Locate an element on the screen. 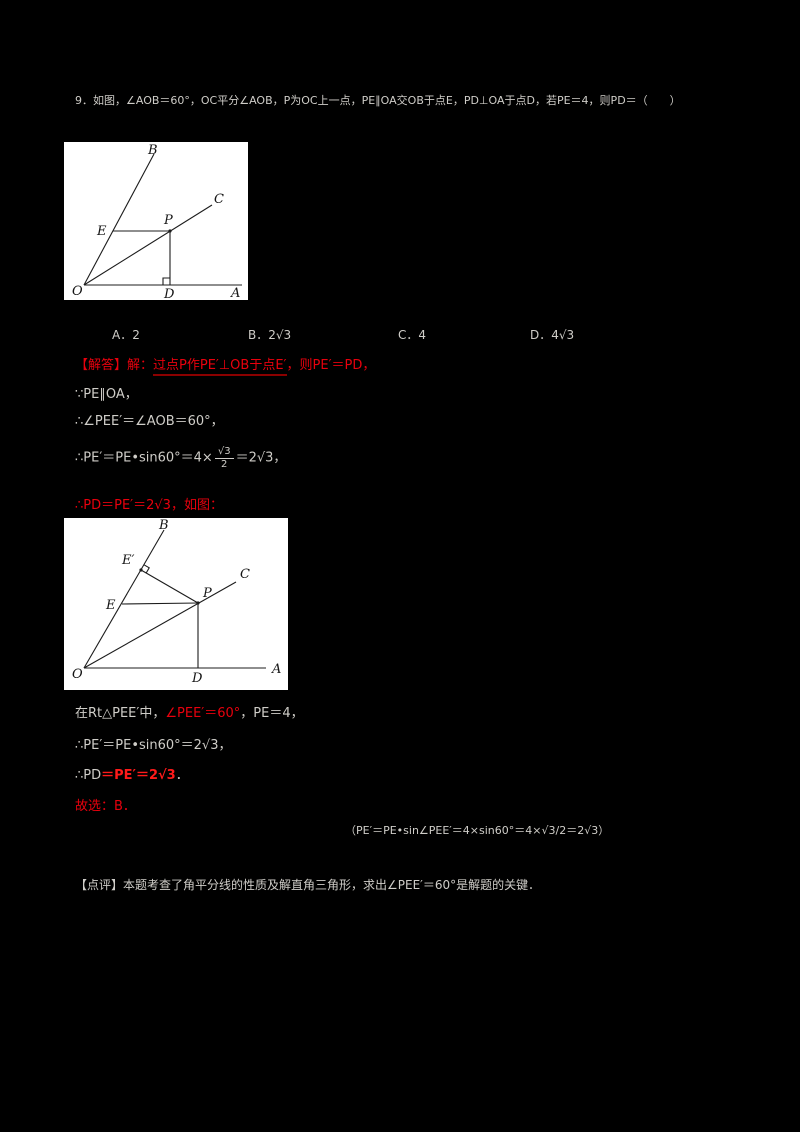  solution-line-1-suffix: ，则PE′＝PD， is located at coordinates (331, 365).